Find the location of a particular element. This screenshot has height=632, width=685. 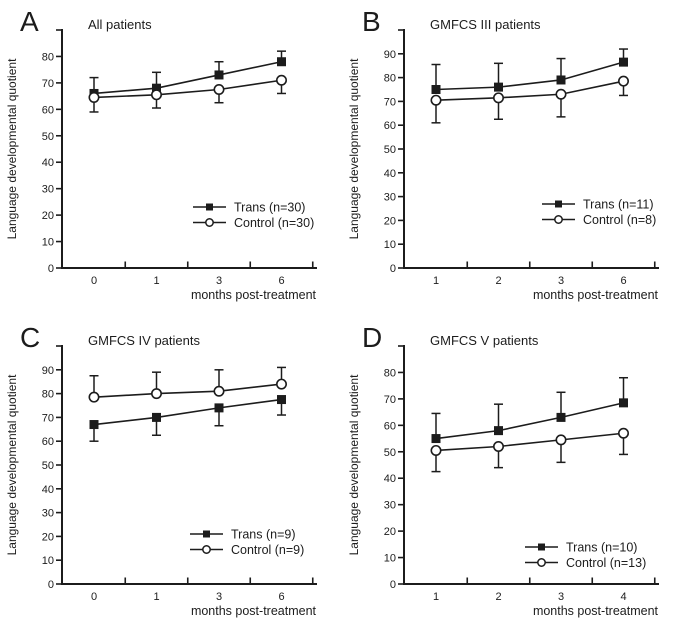

legend-label: Control (n=9) is located at coordinates (267, 550).